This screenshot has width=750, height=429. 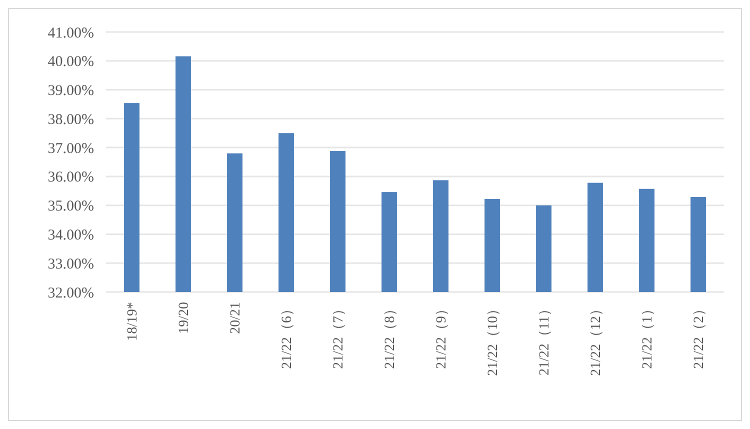 I want to click on x-tick-label: 21/22（6）, so click(x=288, y=335).